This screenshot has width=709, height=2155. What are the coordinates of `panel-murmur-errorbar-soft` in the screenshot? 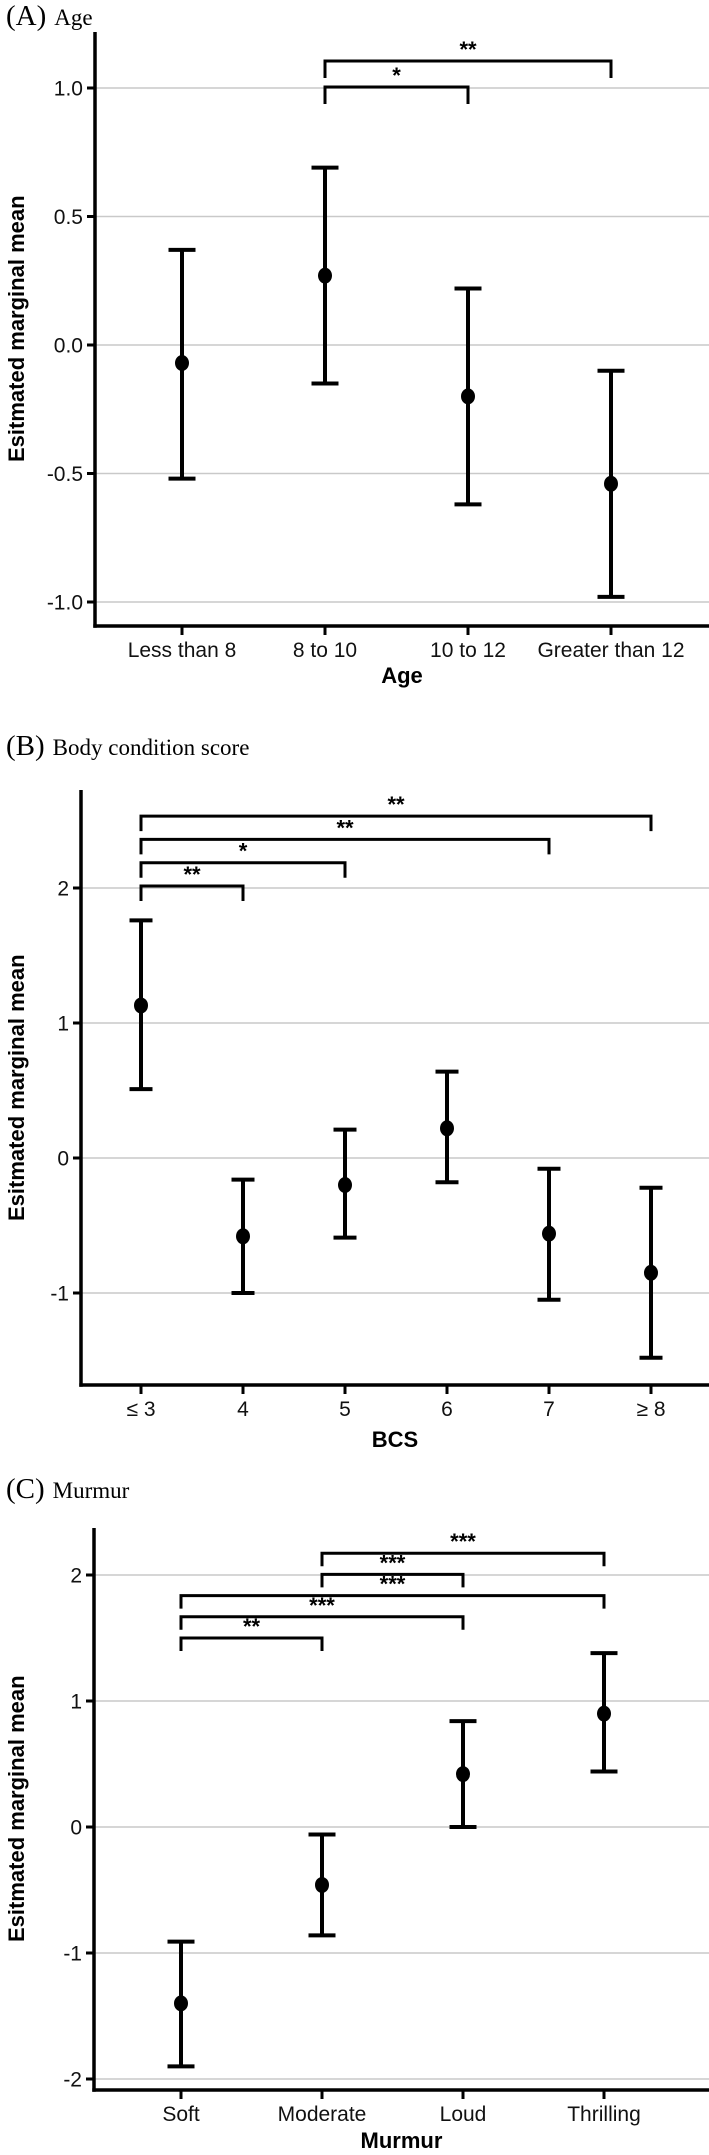 It's located at (181, 2004).